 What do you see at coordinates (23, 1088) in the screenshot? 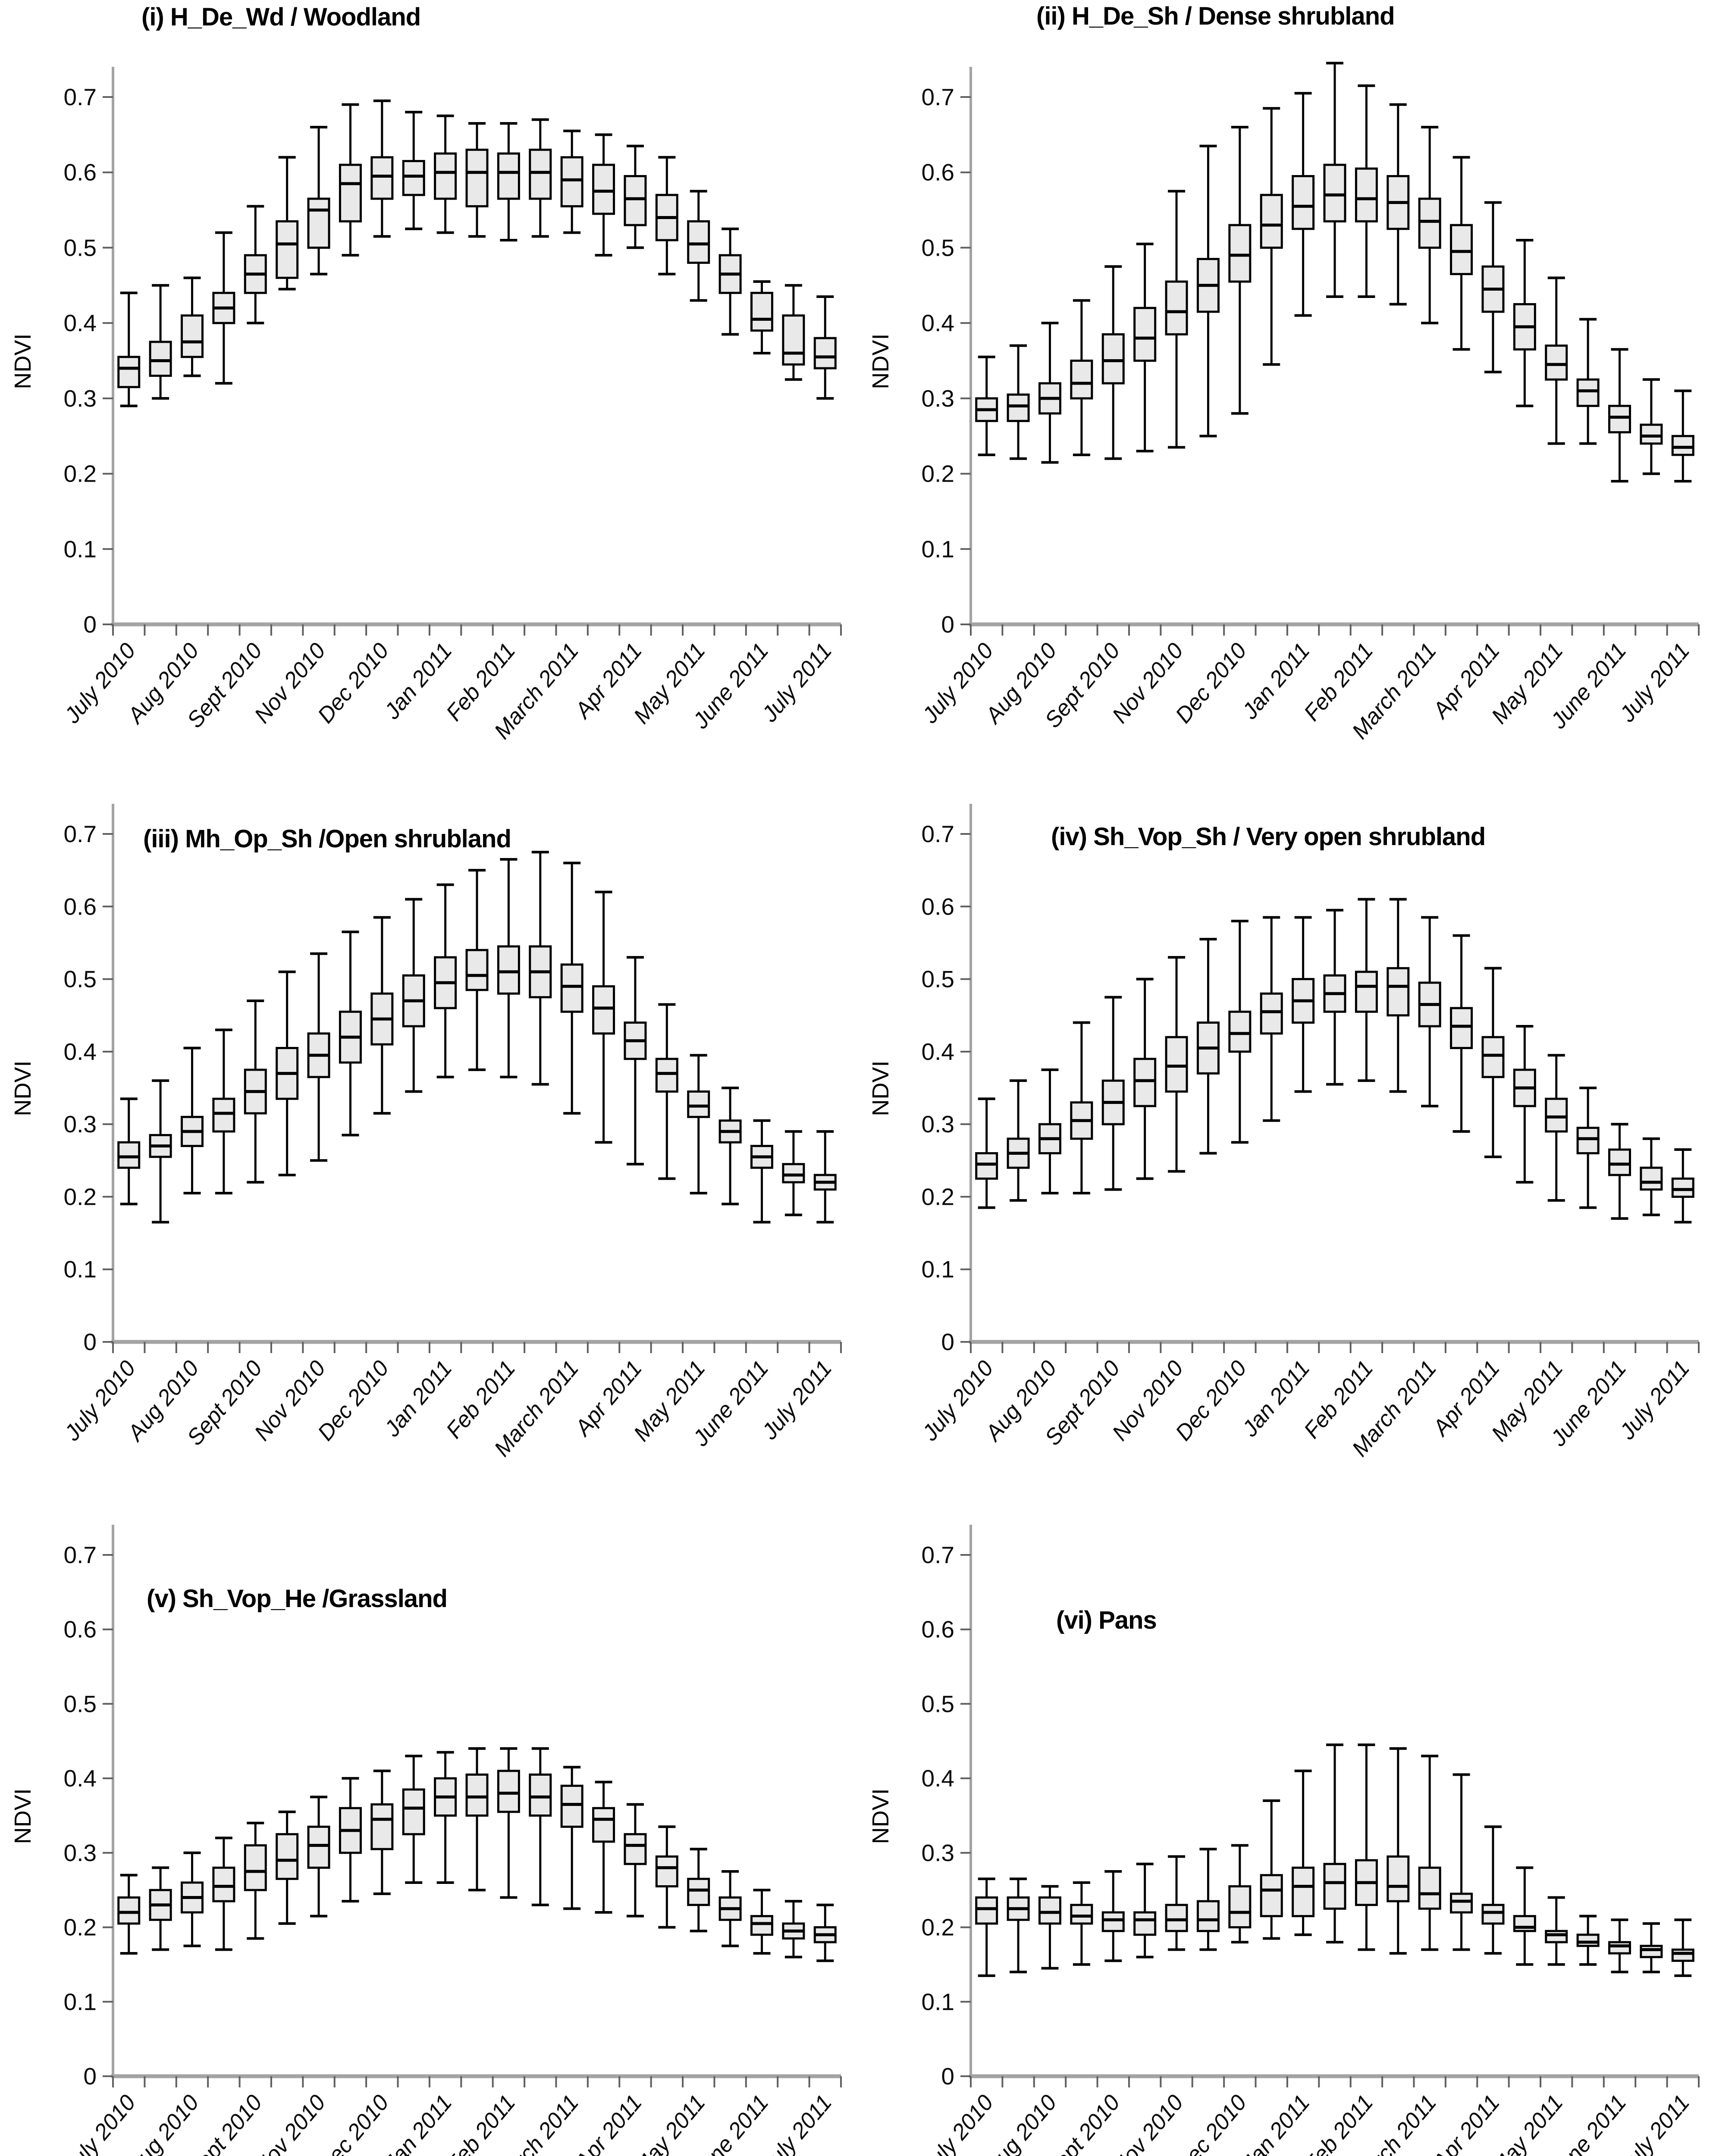
I see `y-axis-title: NDVI` at bounding box center [23, 1088].